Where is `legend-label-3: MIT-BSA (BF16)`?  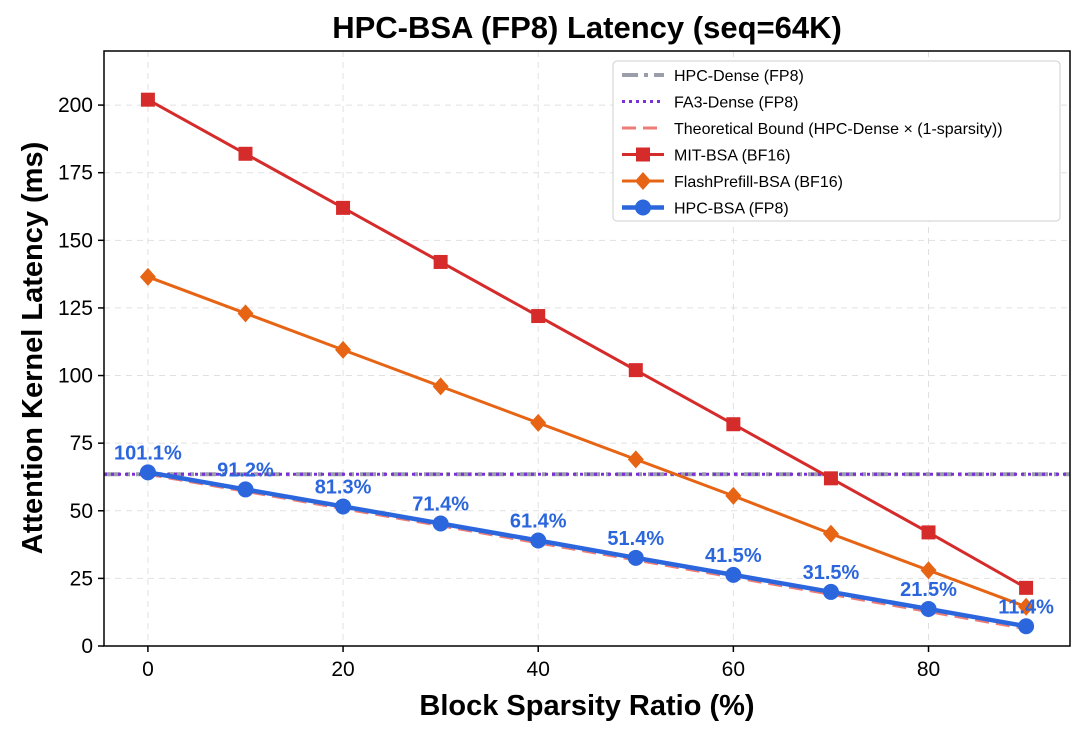
legend-label-3: MIT-BSA (BF16) is located at coordinates (732, 156).